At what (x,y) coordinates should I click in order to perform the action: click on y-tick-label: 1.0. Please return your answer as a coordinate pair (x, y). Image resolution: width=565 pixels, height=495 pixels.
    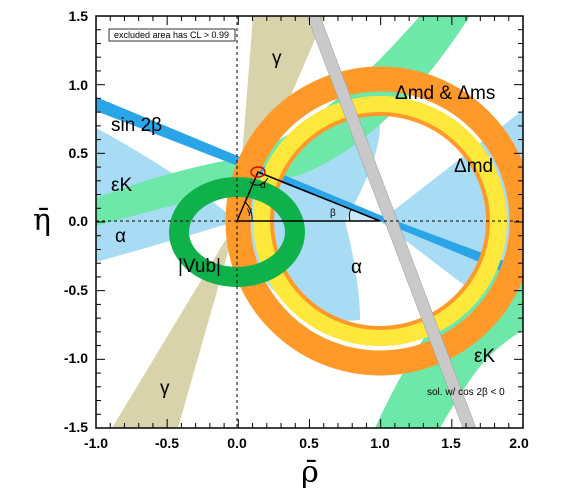
    Looking at the image, I should click on (79, 85).